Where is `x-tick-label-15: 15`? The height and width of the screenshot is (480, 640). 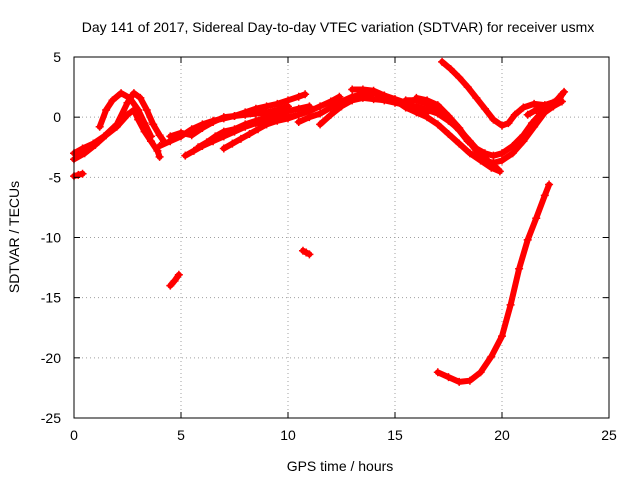
x-tick-label-15: 15 is located at coordinates (395, 435).